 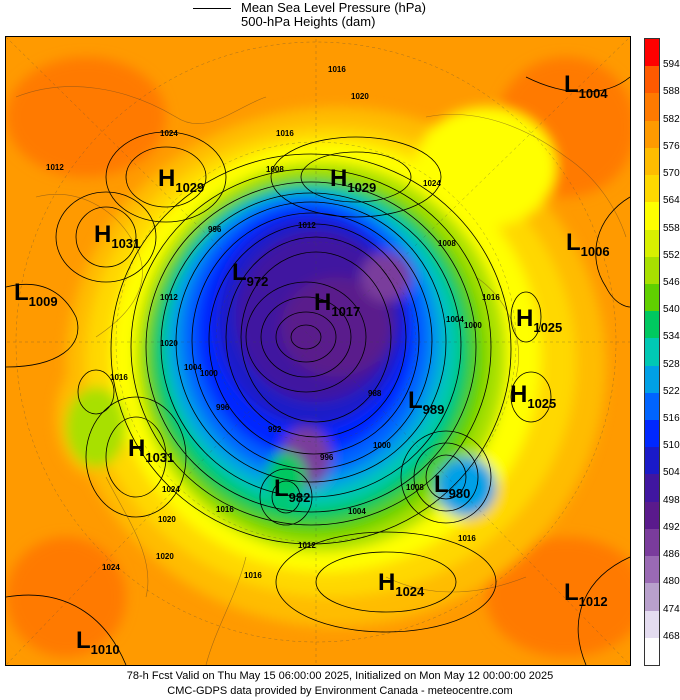 What do you see at coordinates (275, 429) in the screenshot?
I see `isobar-label: 992` at bounding box center [275, 429].